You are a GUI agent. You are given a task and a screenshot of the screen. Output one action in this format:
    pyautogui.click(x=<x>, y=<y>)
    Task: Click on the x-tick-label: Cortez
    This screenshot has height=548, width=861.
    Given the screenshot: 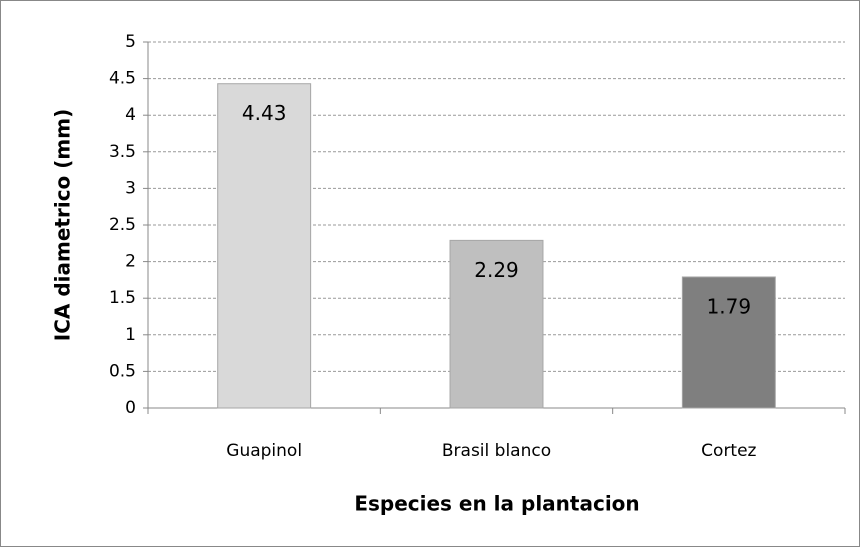 What is the action you would take?
    pyautogui.click(x=728, y=451)
    